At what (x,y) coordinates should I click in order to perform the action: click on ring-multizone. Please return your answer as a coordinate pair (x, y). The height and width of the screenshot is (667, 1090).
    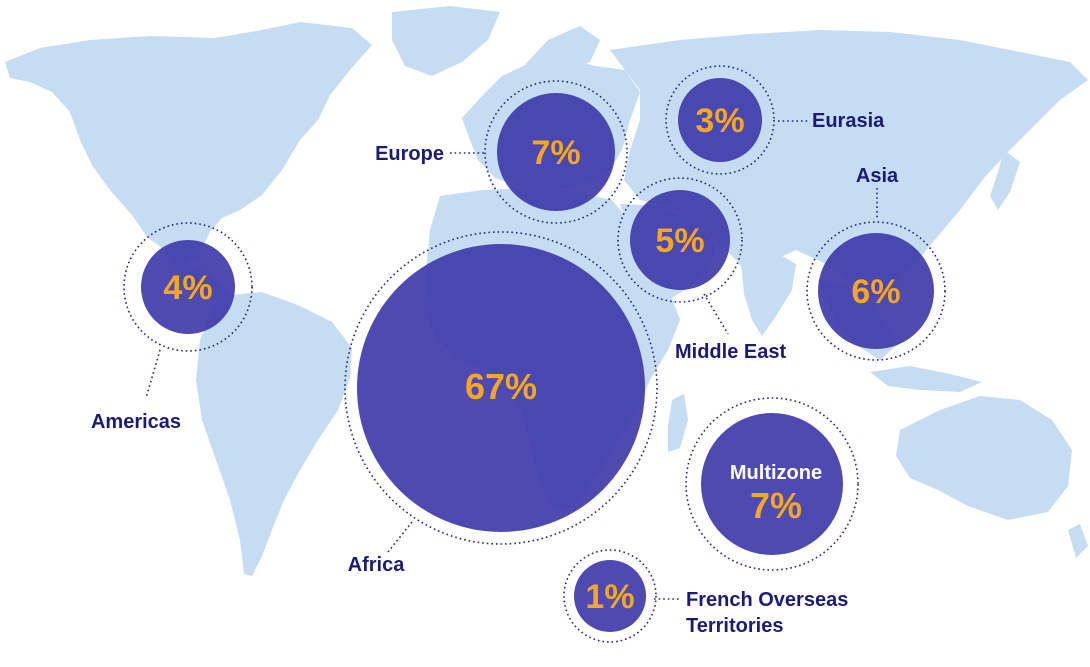
    Looking at the image, I should click on (772, 484).